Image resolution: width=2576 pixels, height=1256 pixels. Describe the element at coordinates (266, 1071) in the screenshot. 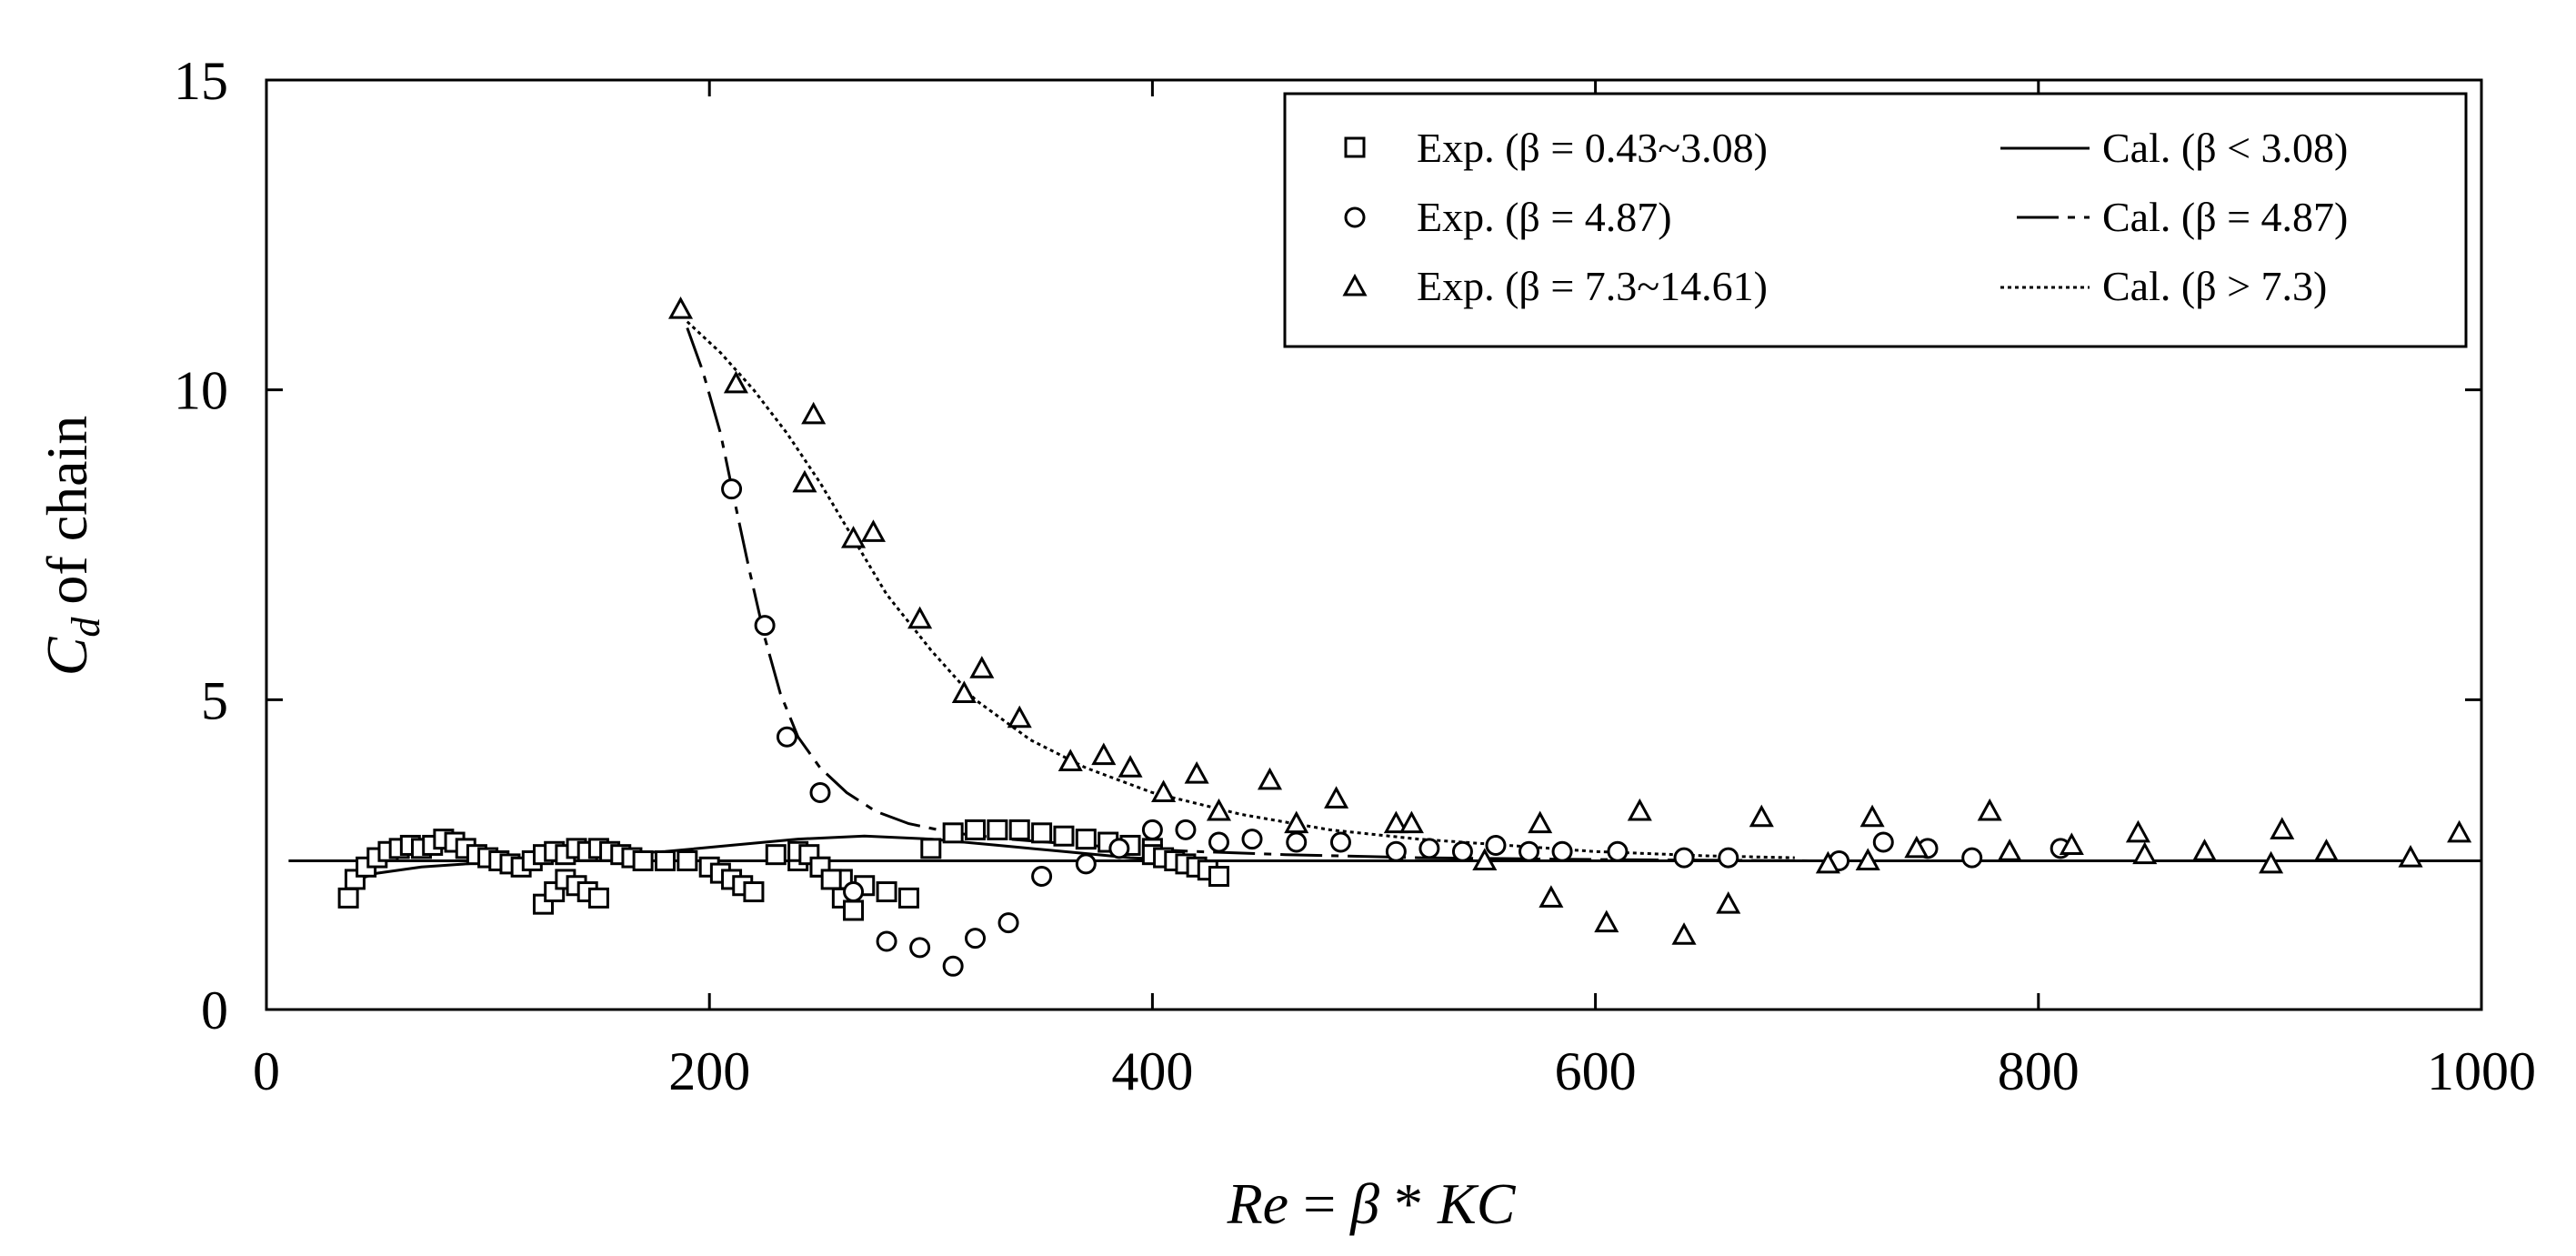

I see `x-tick-label: 0` at that location.